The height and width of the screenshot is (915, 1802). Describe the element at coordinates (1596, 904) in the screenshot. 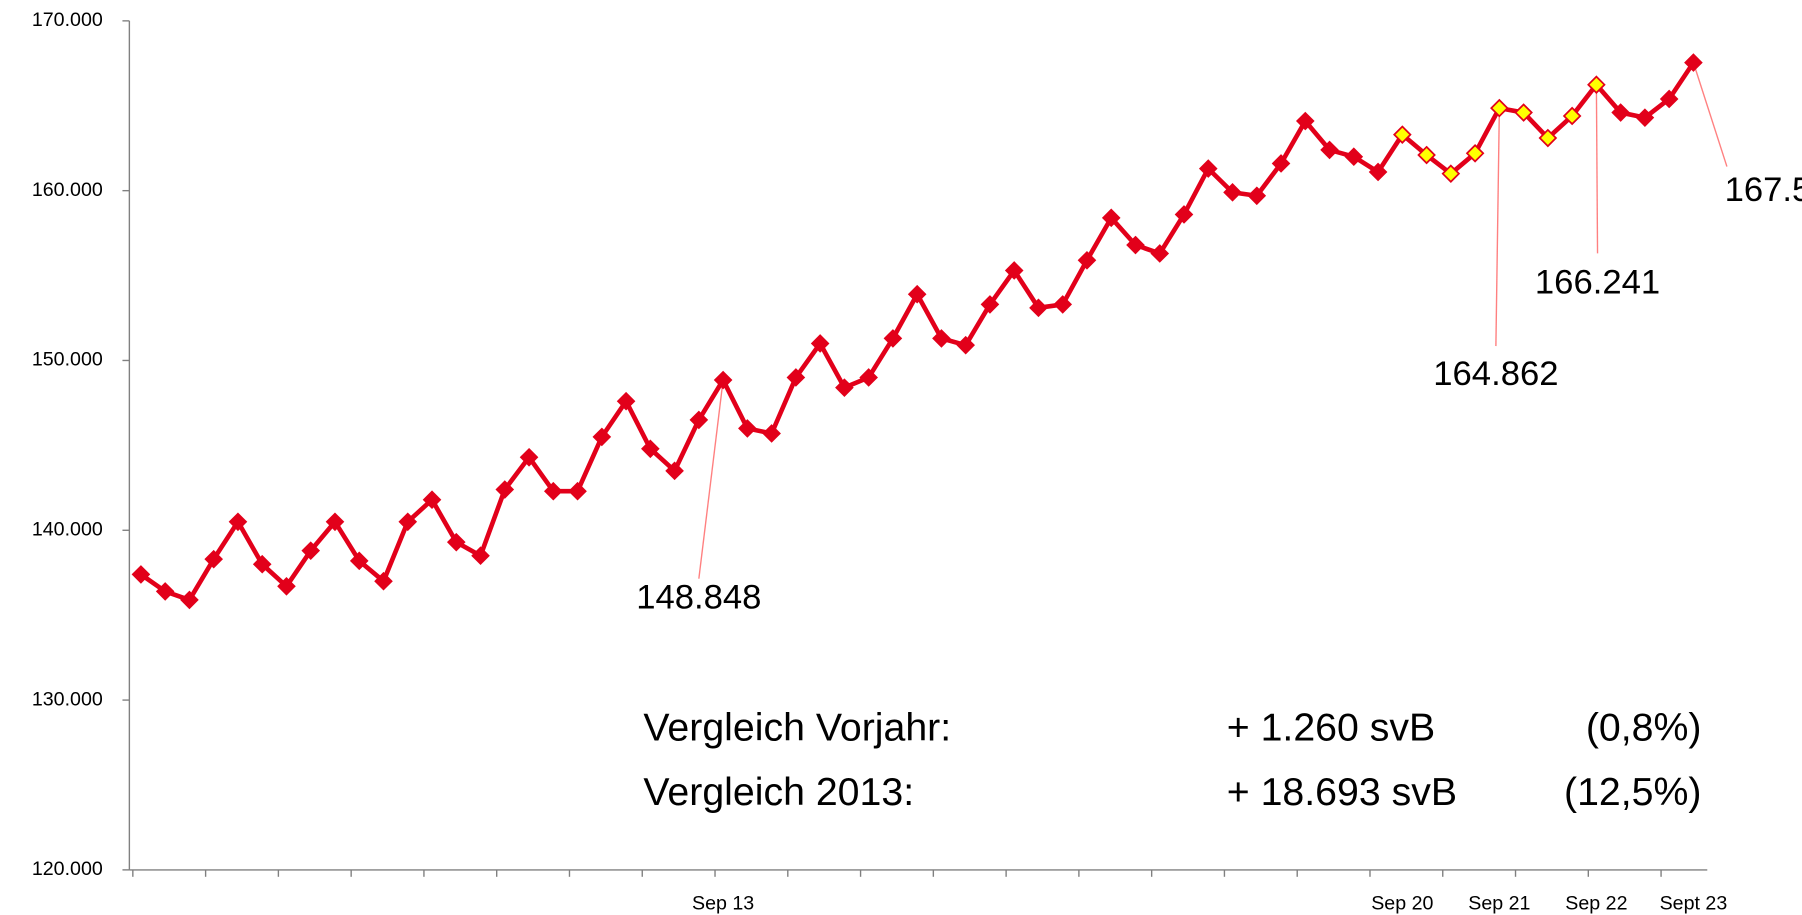

I see `x-tick-label: Sep 22` at that location.